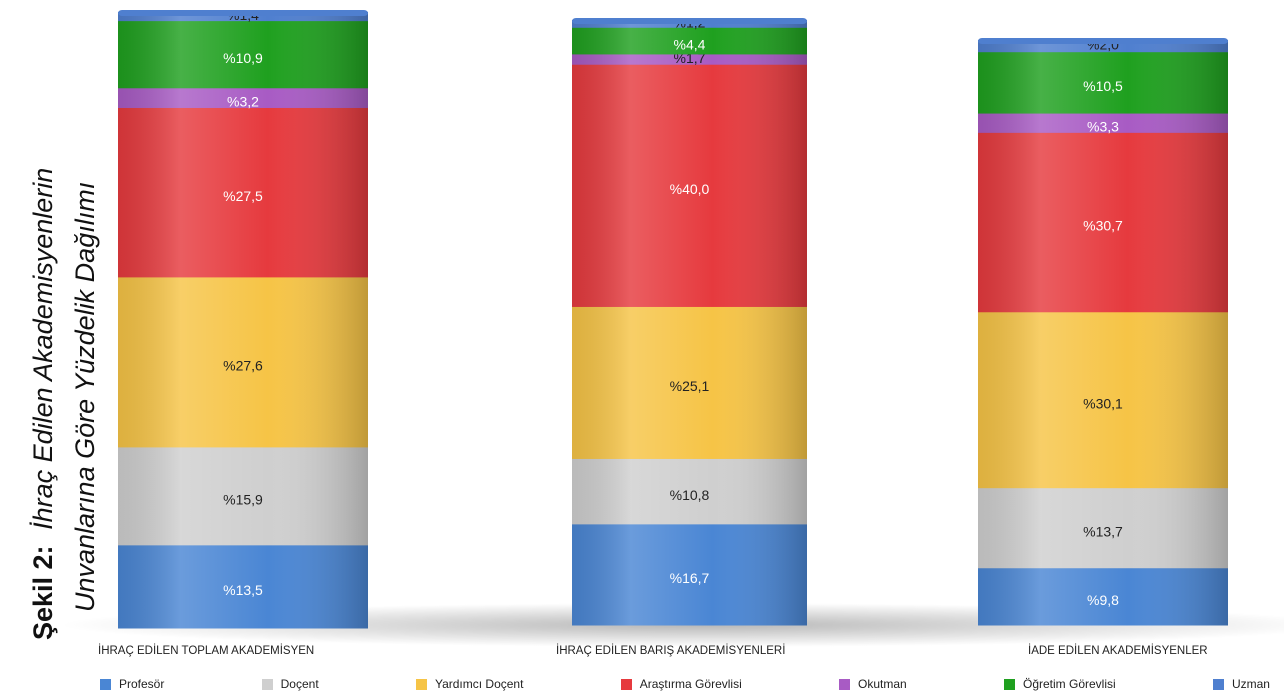 The height and width of the screenshot is (697, 1284). Describe the element at coordinates (671, 651) in the screenshot. I see `category-label: İHRAÇ EDİLEN BARIŞ AKADEMİSYENLERİ` at that location.